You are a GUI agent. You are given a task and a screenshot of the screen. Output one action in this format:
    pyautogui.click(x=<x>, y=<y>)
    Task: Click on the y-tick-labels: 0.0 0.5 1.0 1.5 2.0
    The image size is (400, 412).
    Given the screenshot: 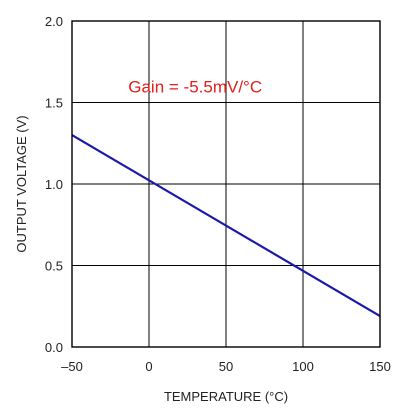 What is the action you would take?
    pyautogui.click(x=54, y=184)
    